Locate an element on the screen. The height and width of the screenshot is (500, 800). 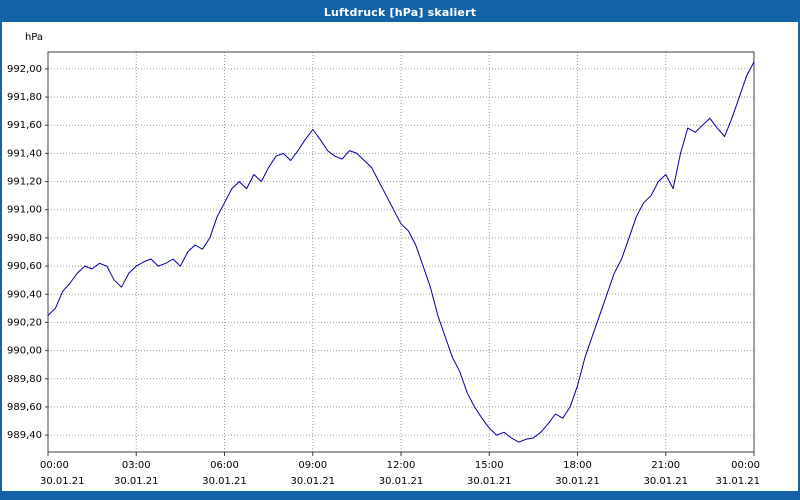
y-tick-label: 989,40 is located at coordinates (24, 435).